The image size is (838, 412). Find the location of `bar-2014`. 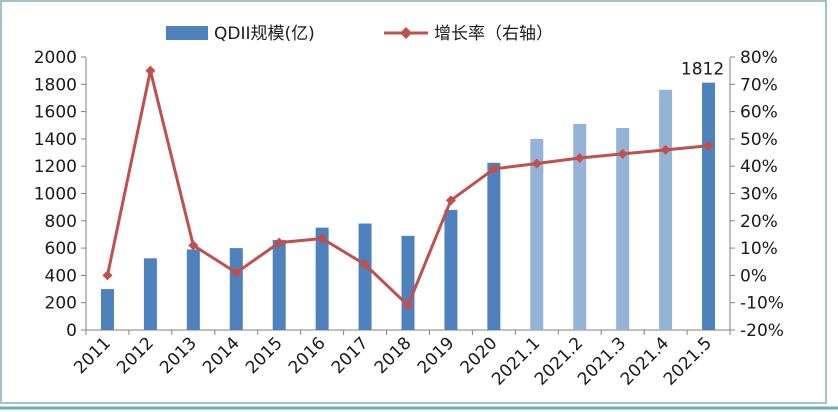

bar-2014 is located at coordinates (236, 289).